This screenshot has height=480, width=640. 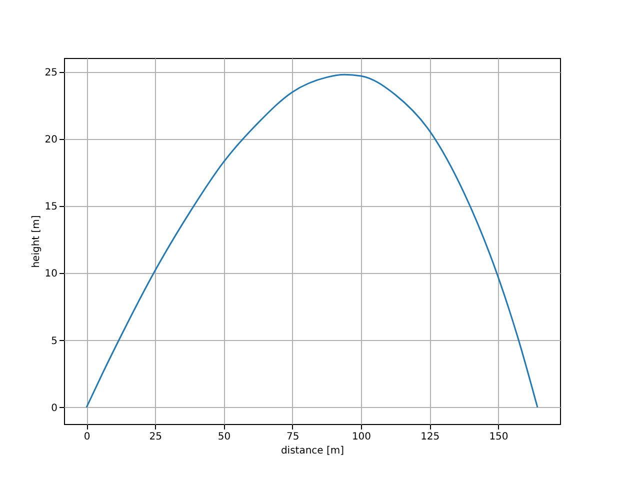 What do you see at coordinates (54, 341) in the screenshot?
I see `y-tick-label: 5` at bounding box center [54, 341].